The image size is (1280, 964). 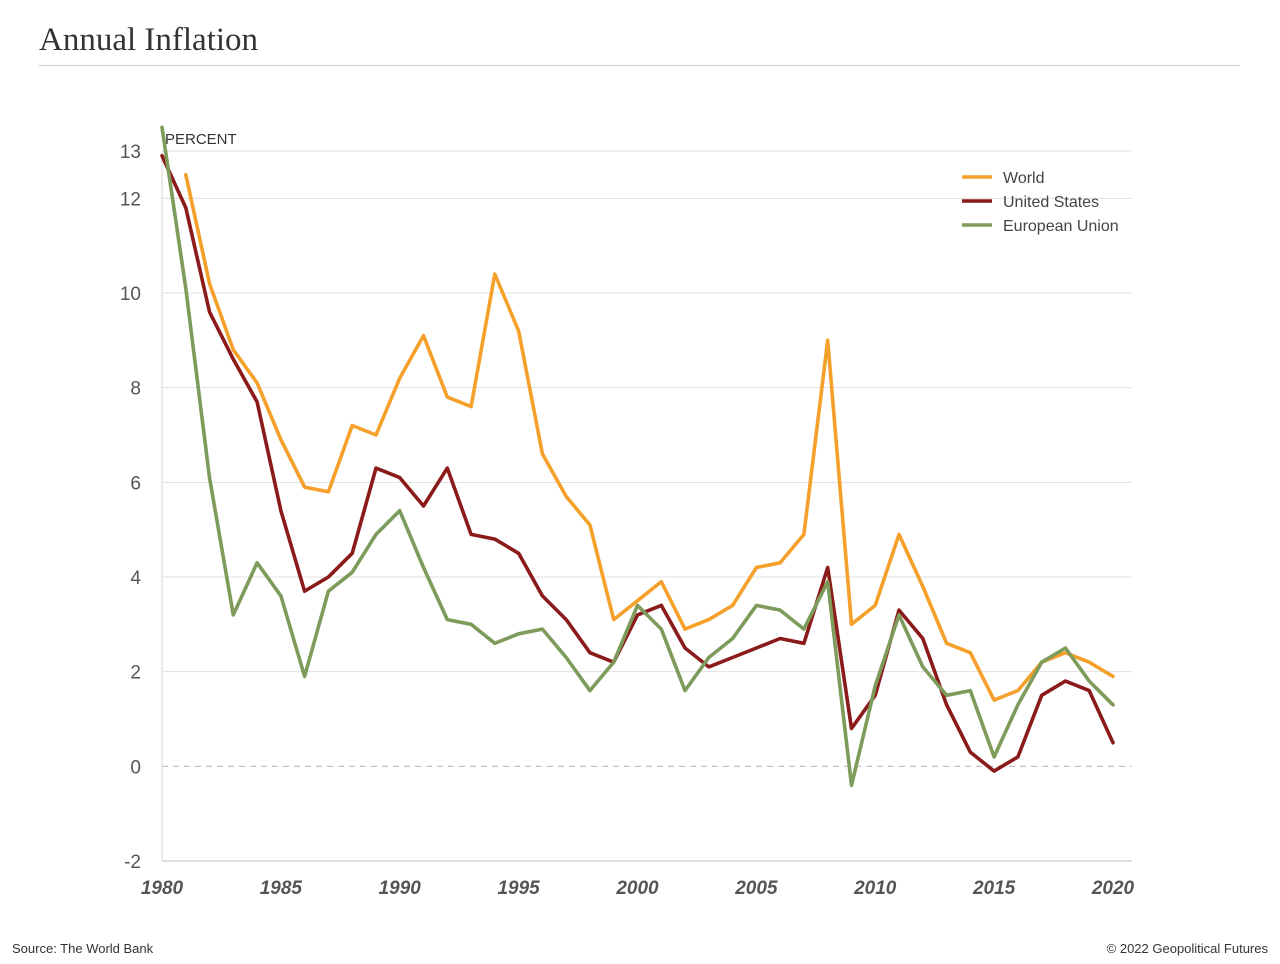 What do you see at coordinates (135, 767) in the screenshot?
I see `y-tick-label: 0` at bounding box center [135, 767].